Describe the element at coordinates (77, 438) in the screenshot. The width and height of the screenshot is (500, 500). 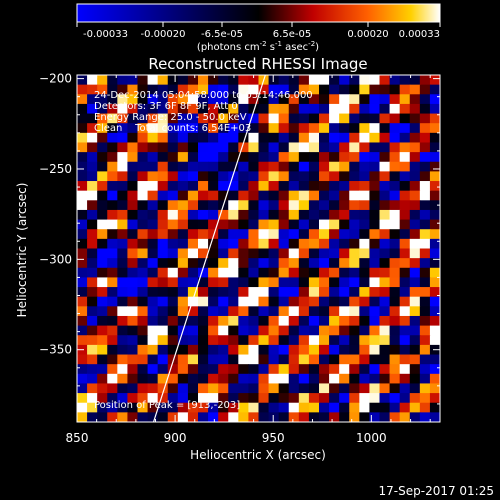
I see `x-tick-label: 850` at that location.